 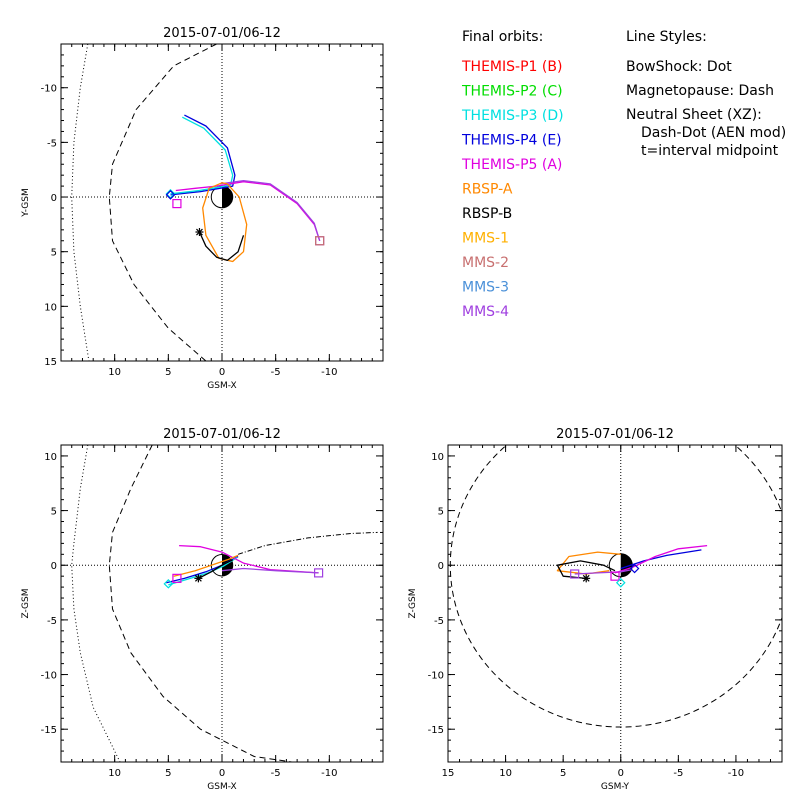 I want to click on earth-icon, so click(x=222, y=197).